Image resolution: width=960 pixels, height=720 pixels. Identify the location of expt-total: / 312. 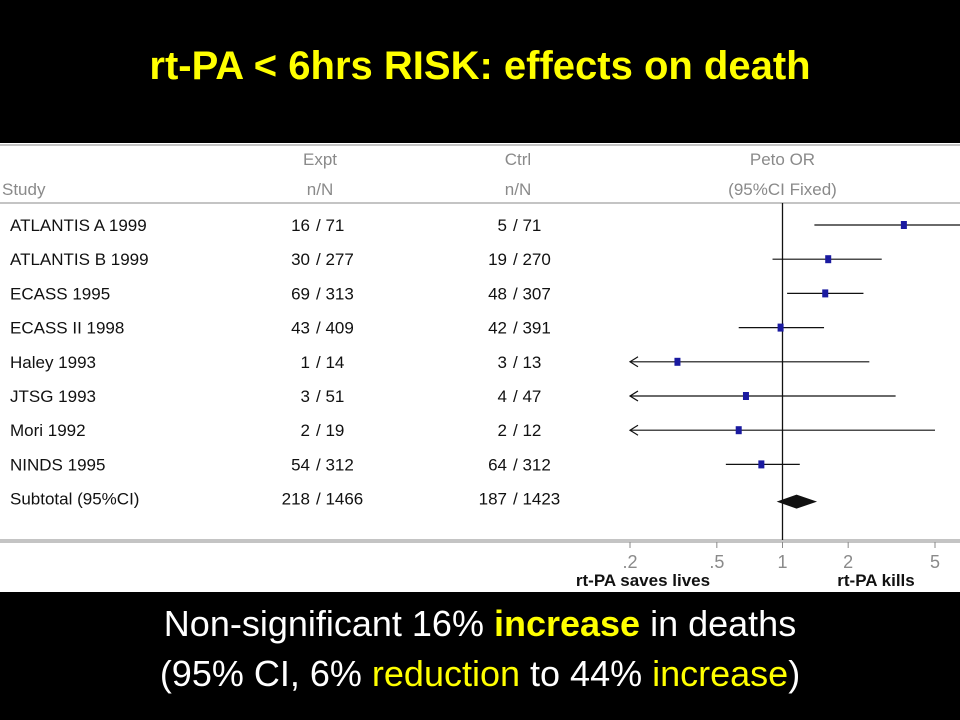
(335, 464).